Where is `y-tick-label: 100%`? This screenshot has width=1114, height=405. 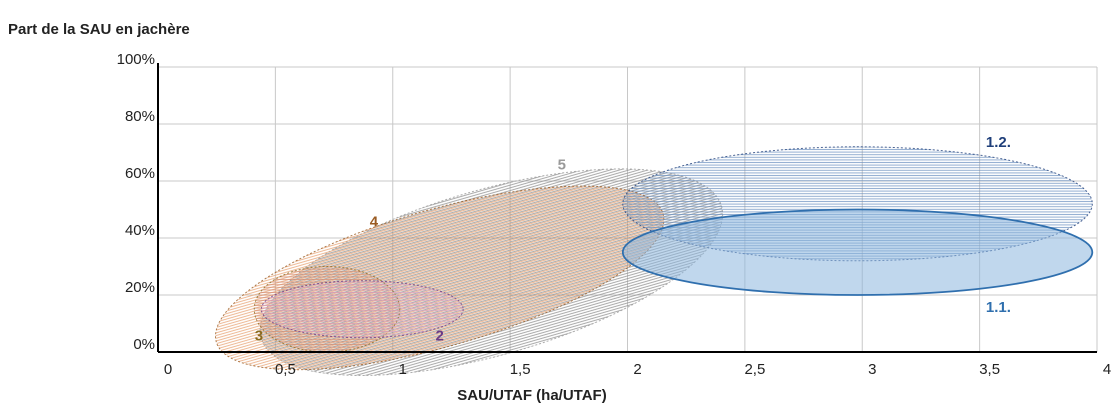
y-tick-label: 100% is located at coordinates (136, 59).